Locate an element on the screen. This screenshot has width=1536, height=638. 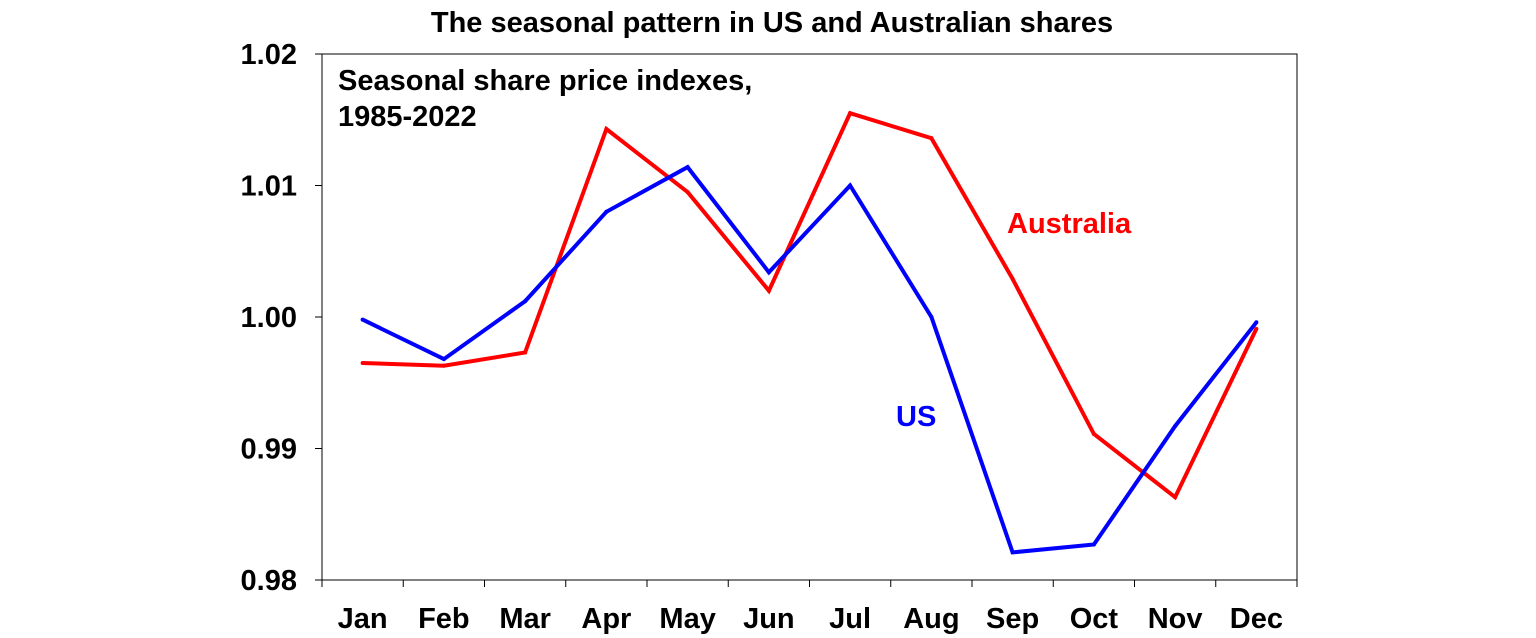
x-tick-label: Feb is located at coordinates (444, 619).